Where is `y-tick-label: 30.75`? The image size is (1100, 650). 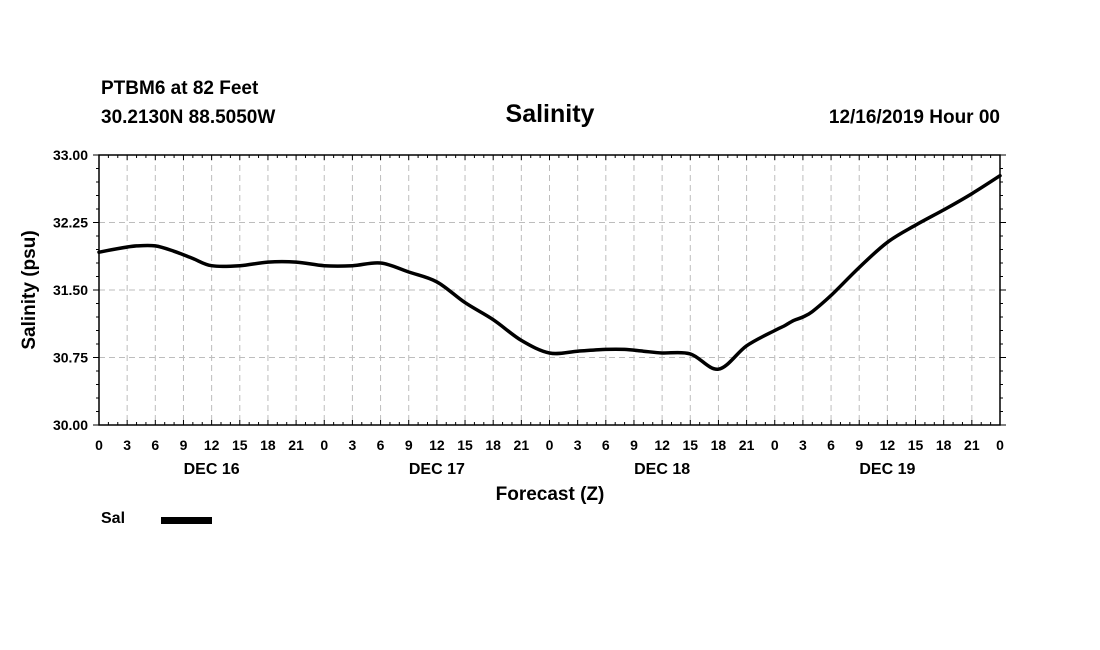
y-tick-label: 30.75 is located at coordinates (70, 358).